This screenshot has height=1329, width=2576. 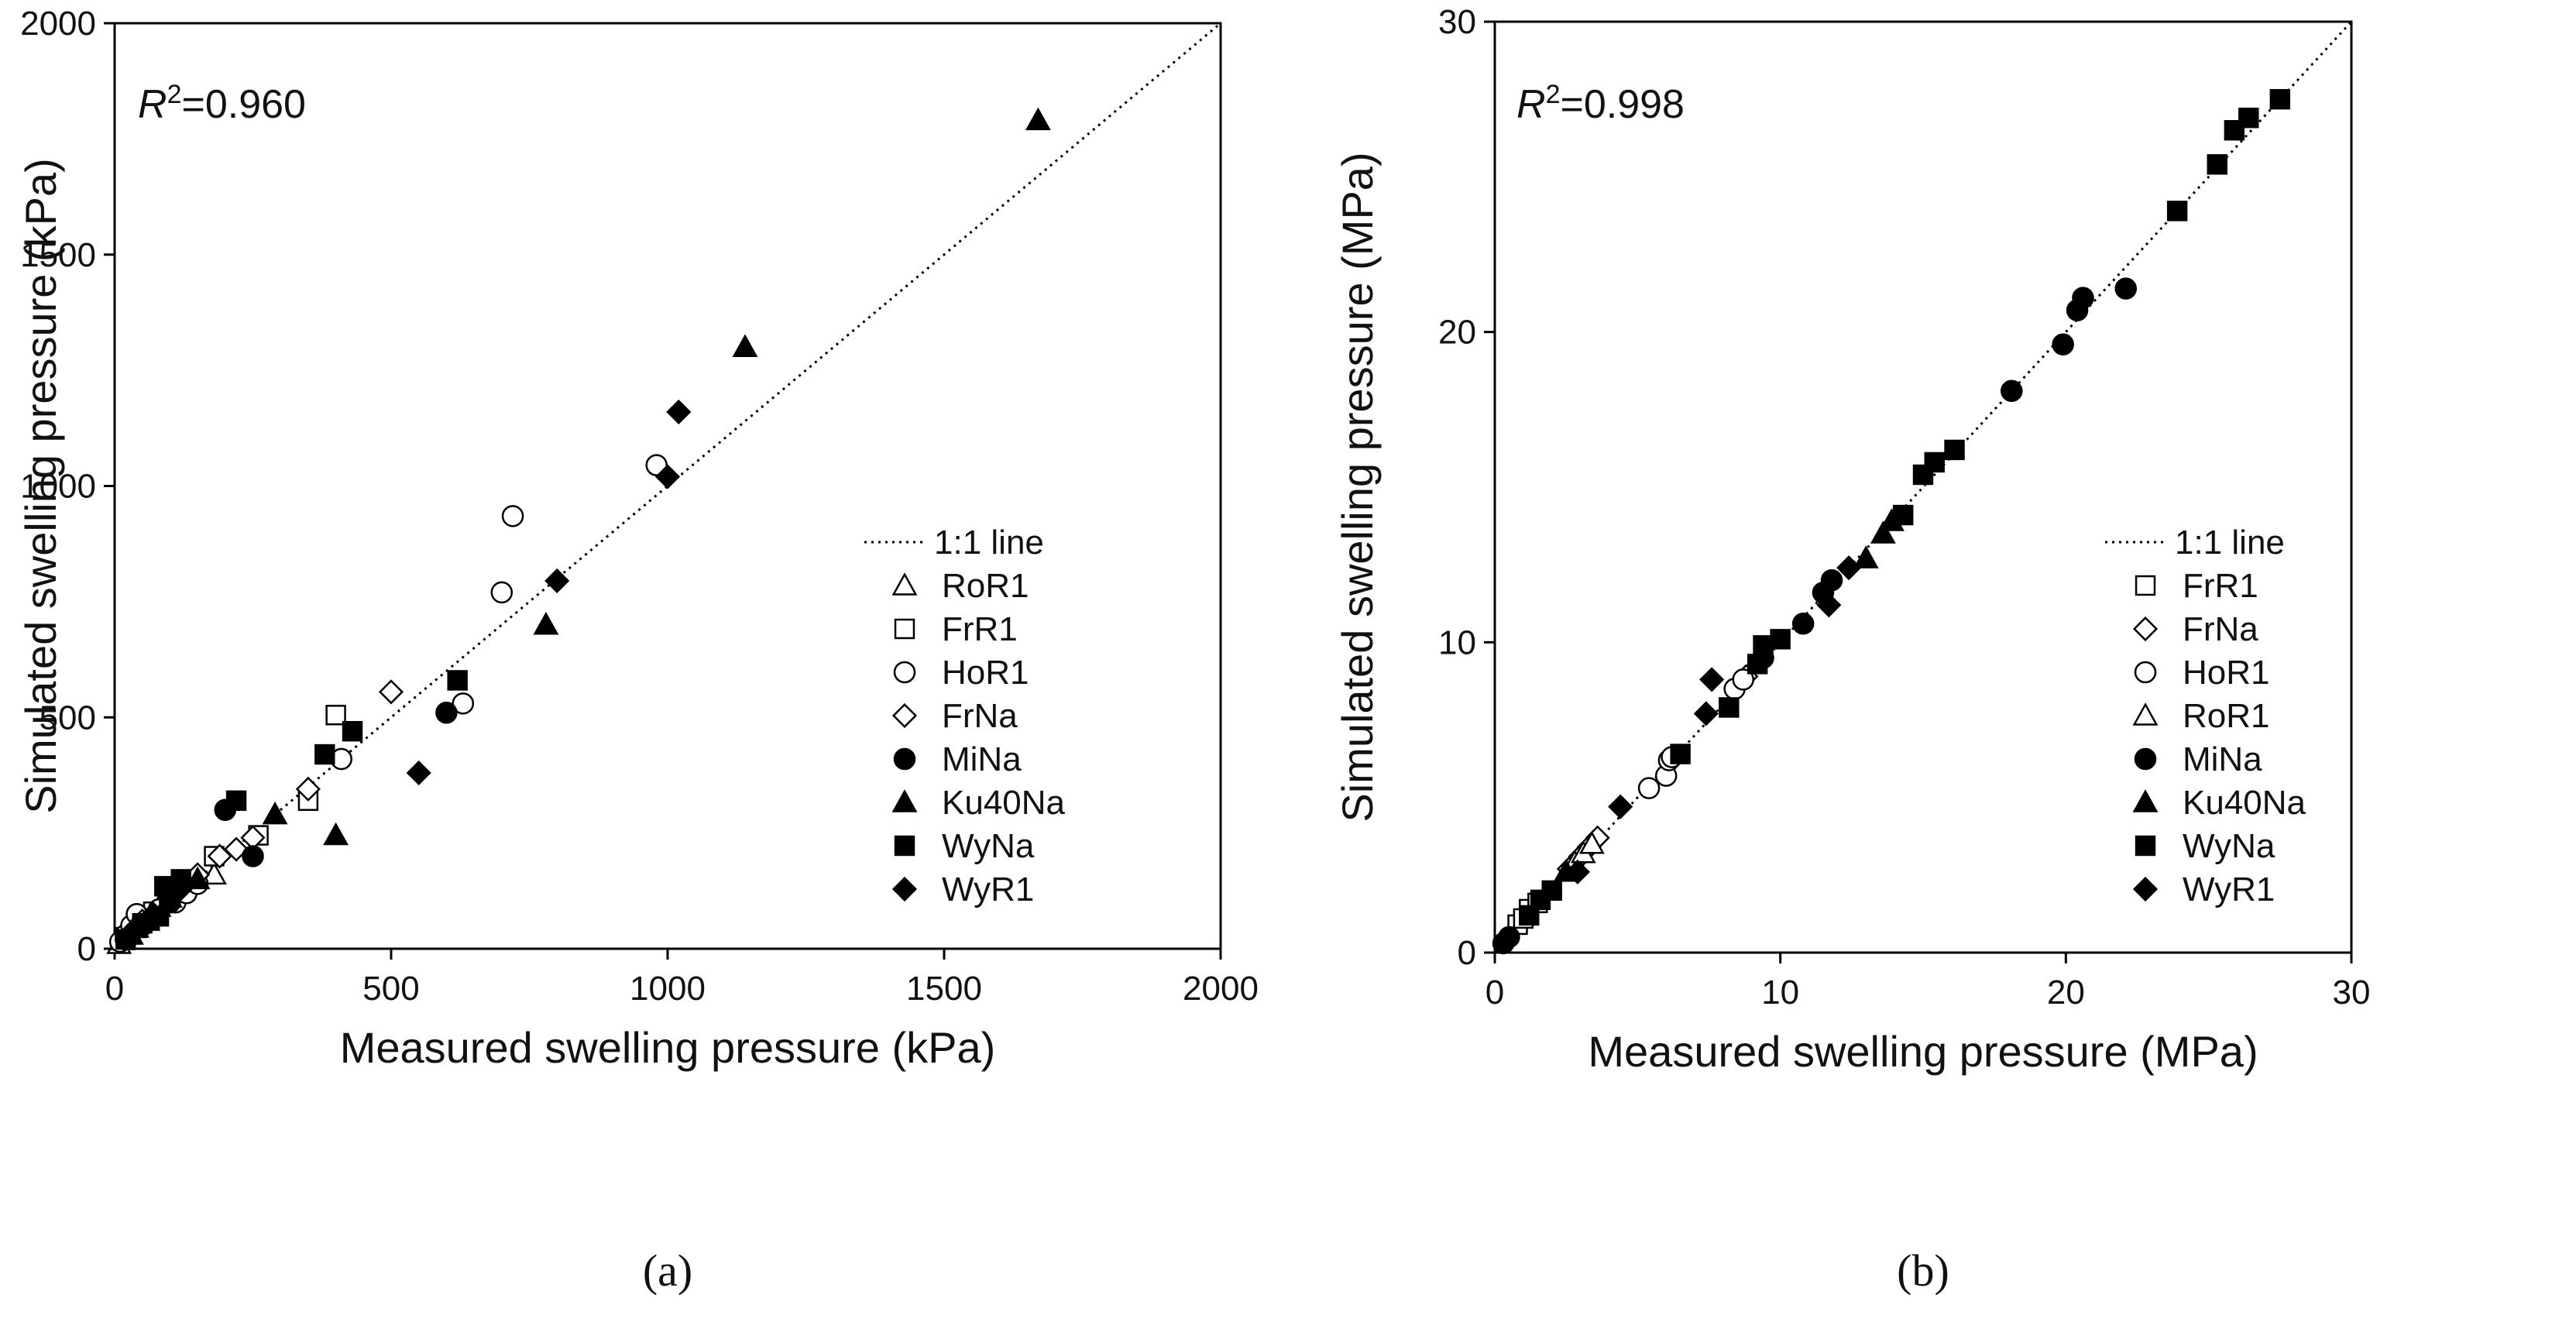 I want to click on y-tick-label: 20, so click(x=1457, y=333).